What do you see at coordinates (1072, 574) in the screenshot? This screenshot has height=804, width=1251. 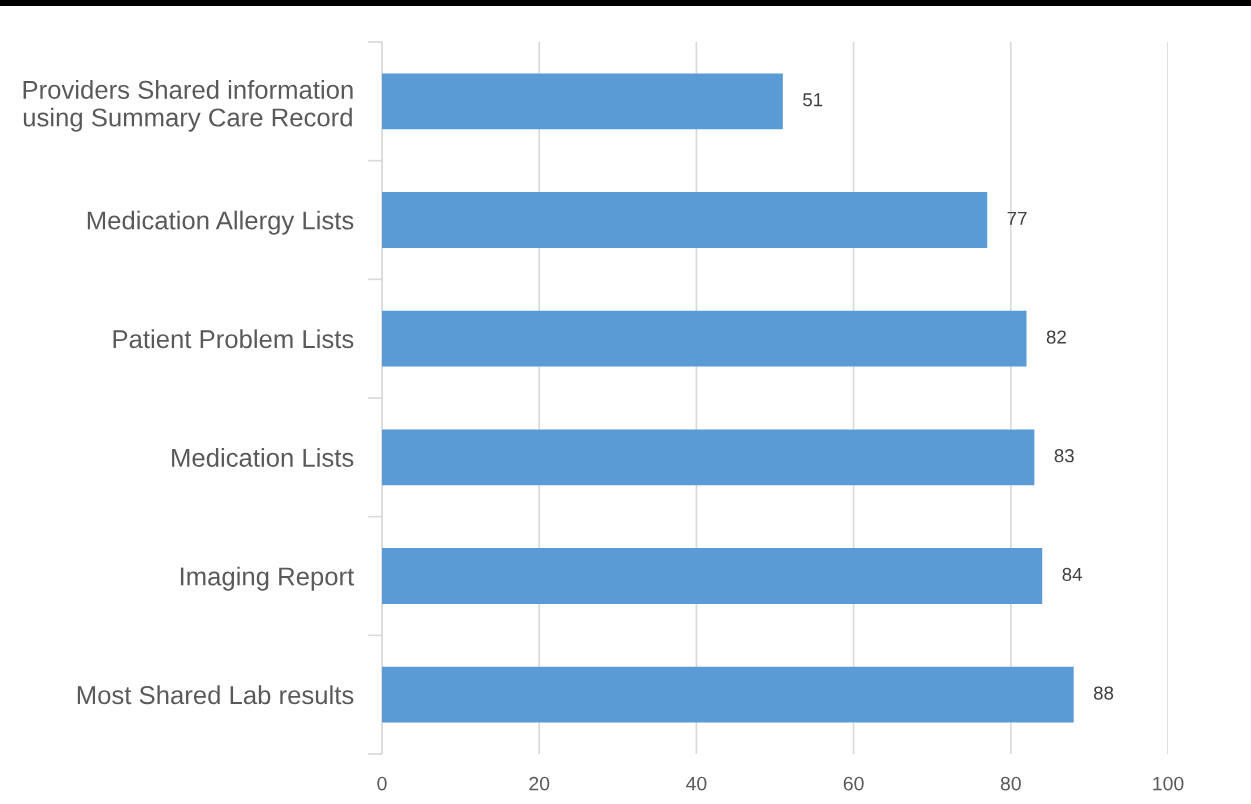 I see `data-label: 84` at bounding box center [1072, 574].